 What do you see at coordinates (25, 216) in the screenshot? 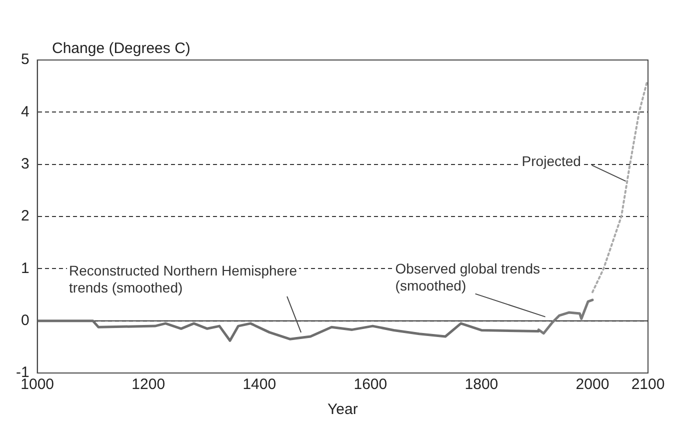
I see `y-tick-label: 2` at bounding box center [25, 216].